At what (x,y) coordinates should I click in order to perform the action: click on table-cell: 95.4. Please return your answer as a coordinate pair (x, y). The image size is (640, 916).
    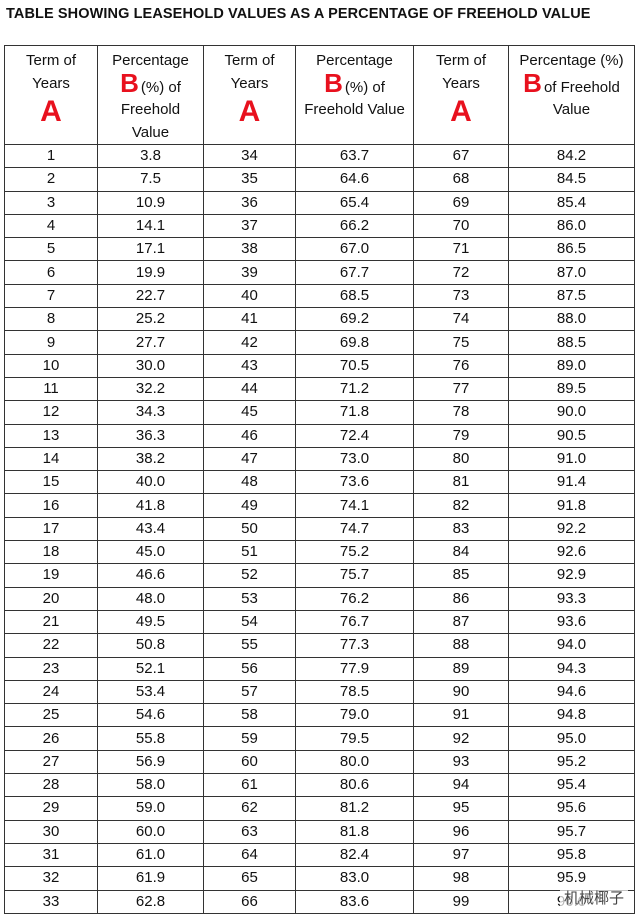
    Looking at the image, I should click on (571, 785).